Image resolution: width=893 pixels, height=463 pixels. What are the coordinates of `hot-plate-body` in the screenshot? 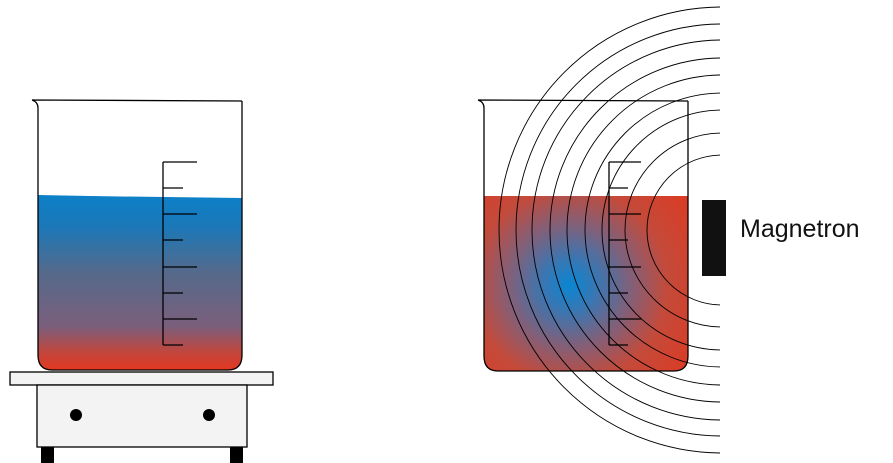 It's located at (142, 416).